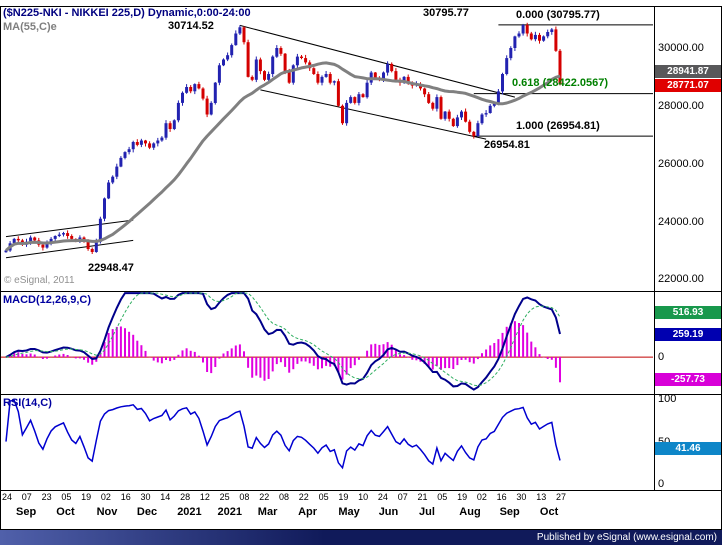 This screenshot has height=545, width=722. I want to click on value-axis-divider, so click(654, 248).